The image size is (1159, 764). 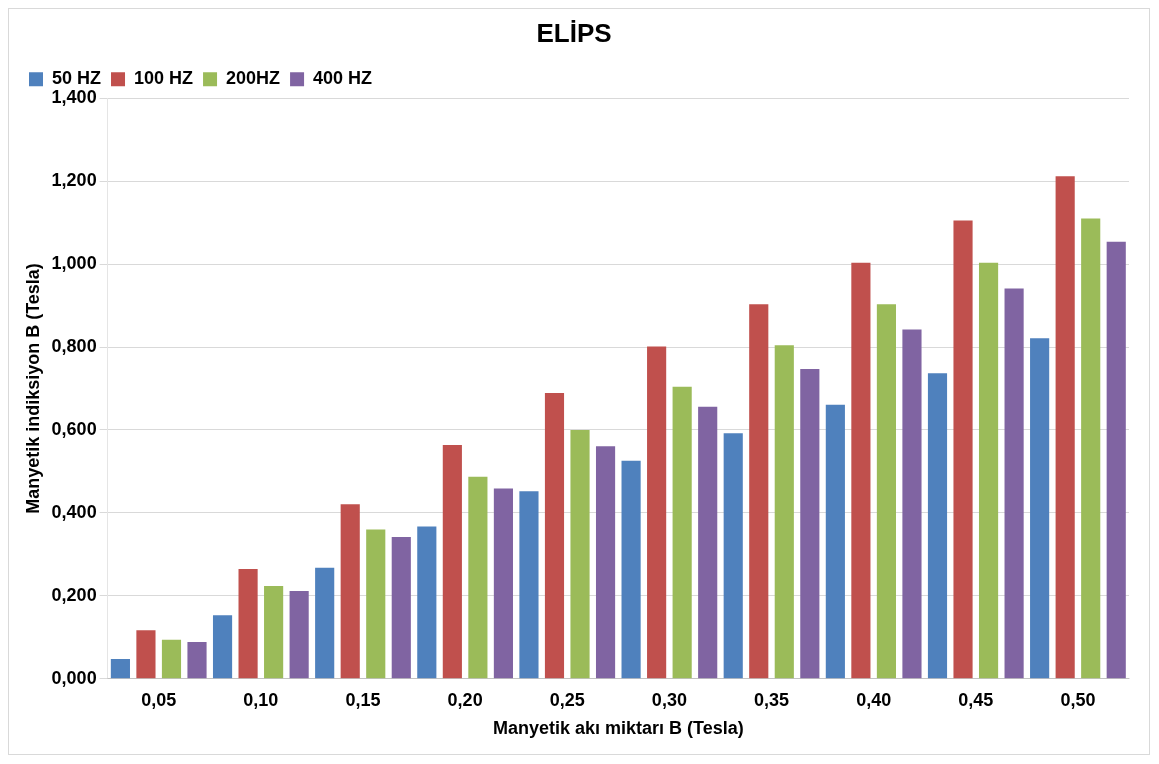 I want to click on x-tick-label: 0,15, so click(x=363, y=699).